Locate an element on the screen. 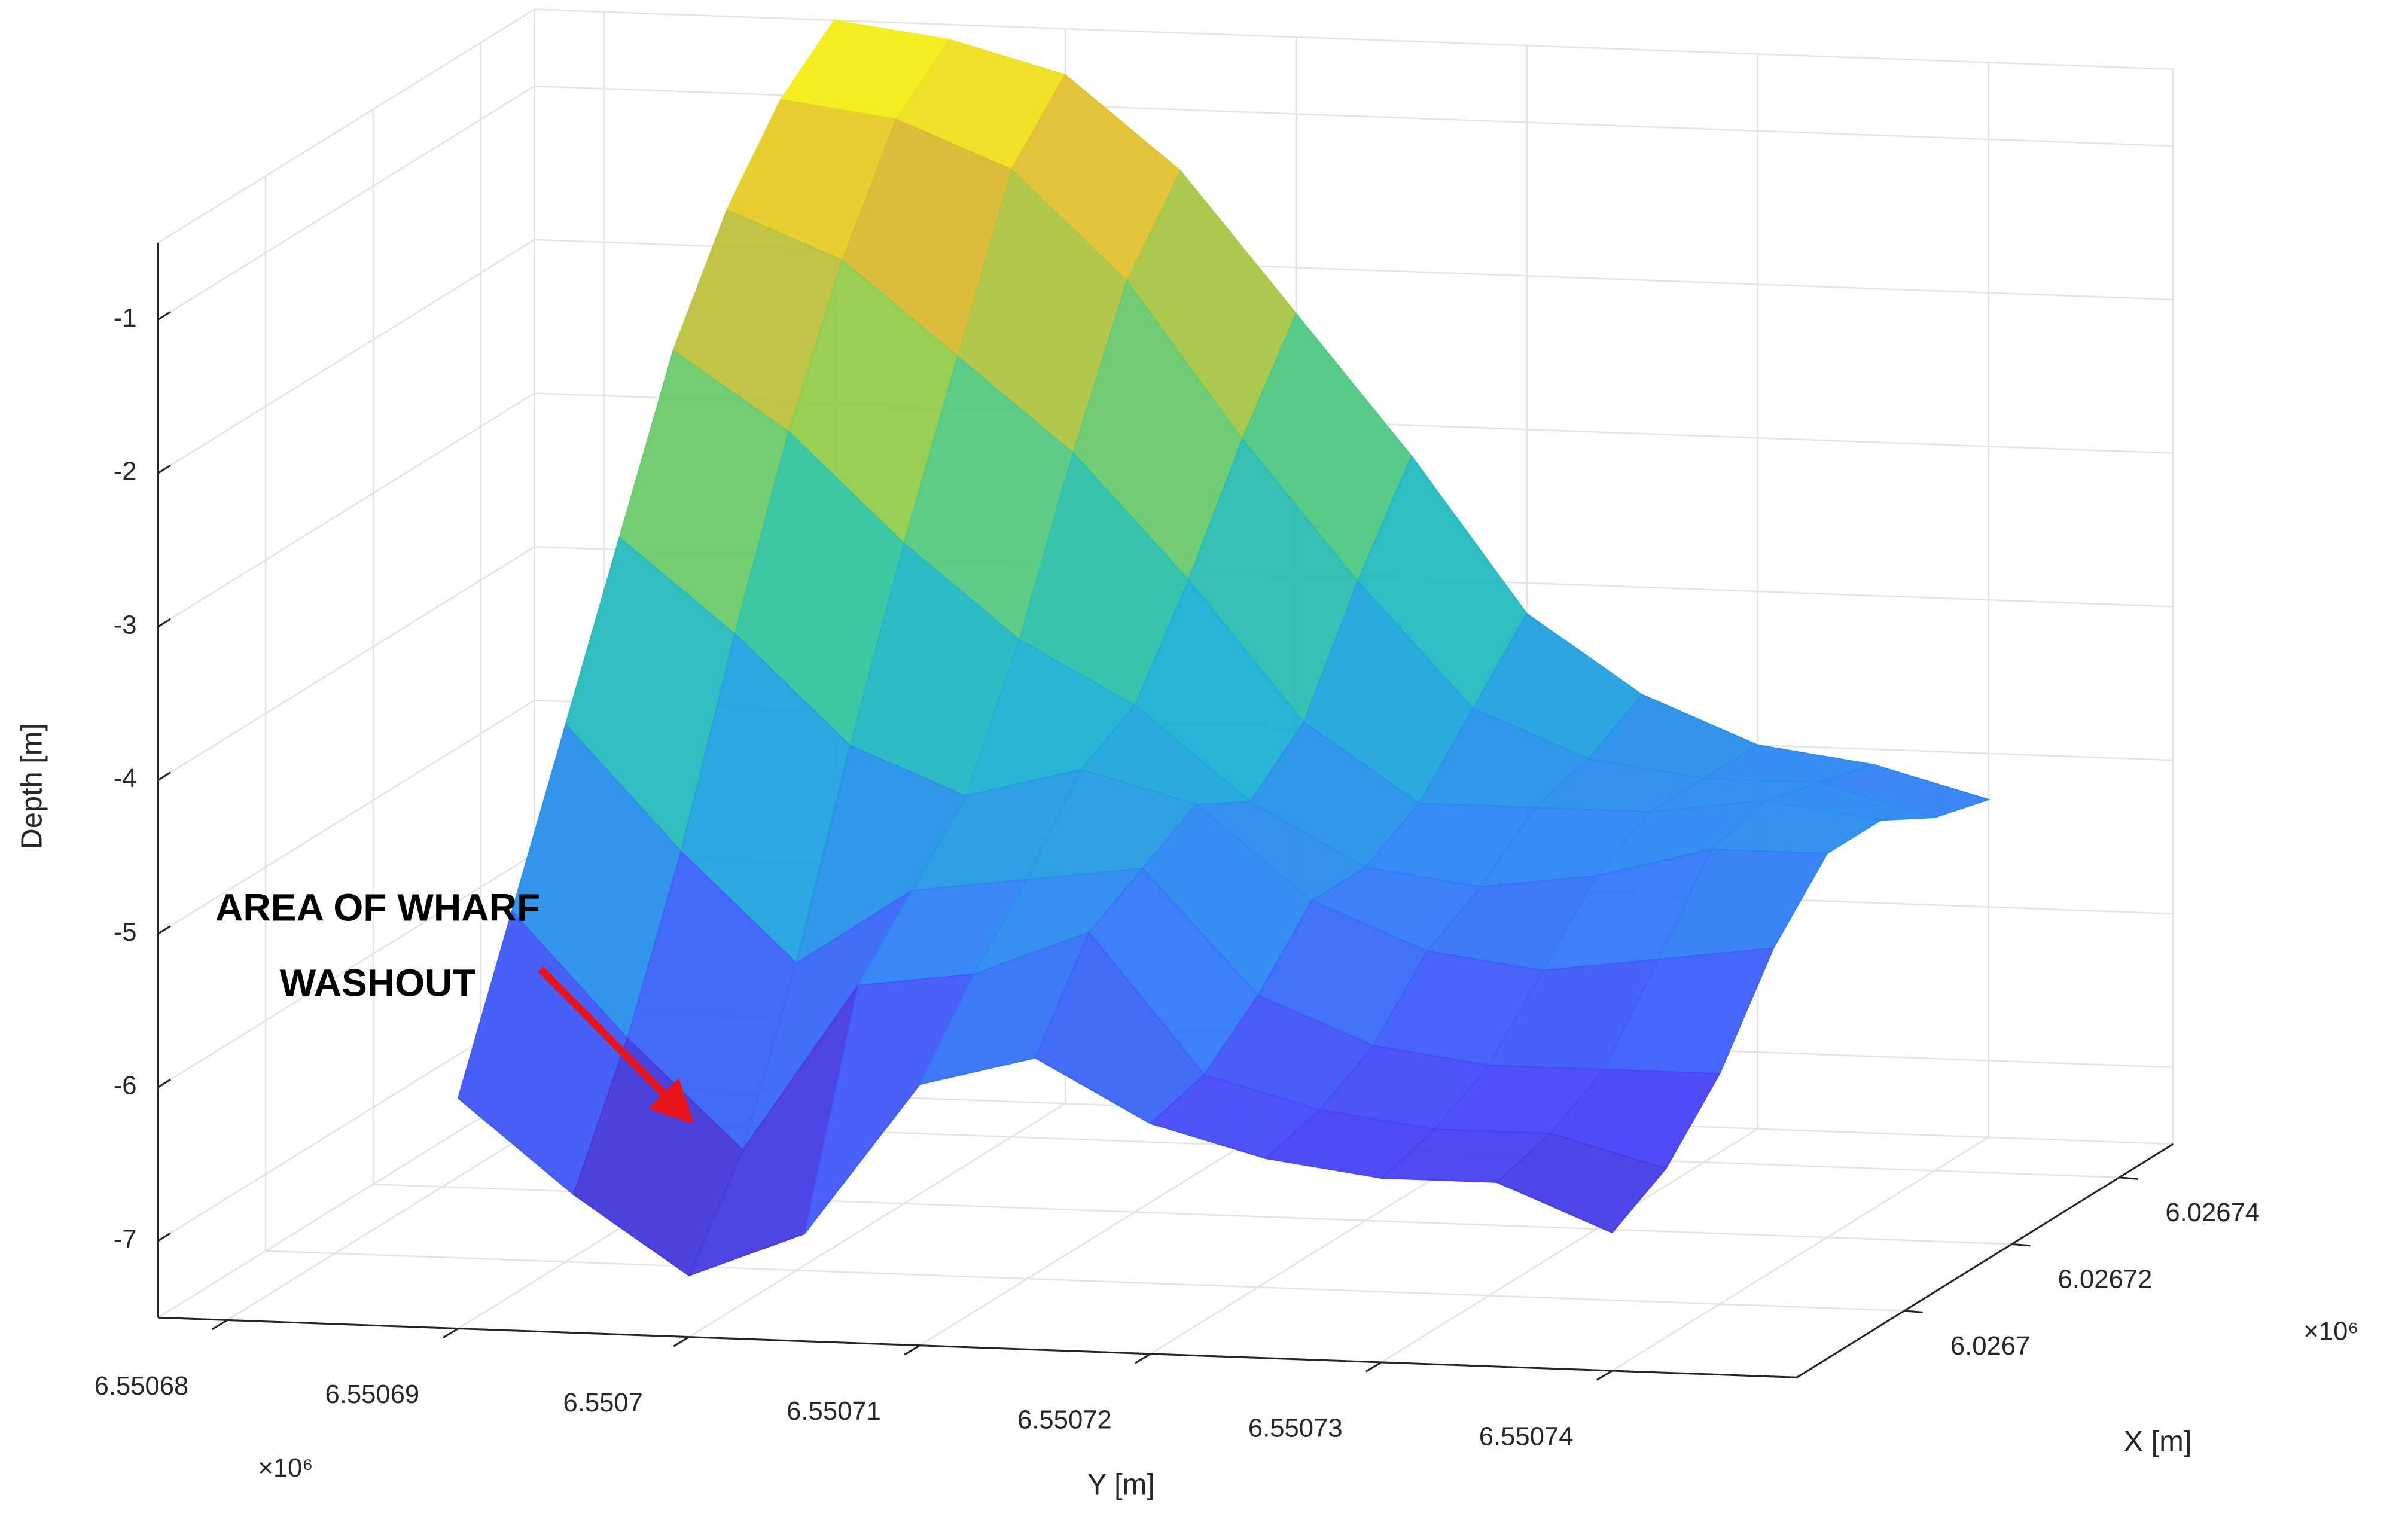 The width and height of the screenshot is (2408, 1525). annotation-arrow is located at coordinates (616, 1045).